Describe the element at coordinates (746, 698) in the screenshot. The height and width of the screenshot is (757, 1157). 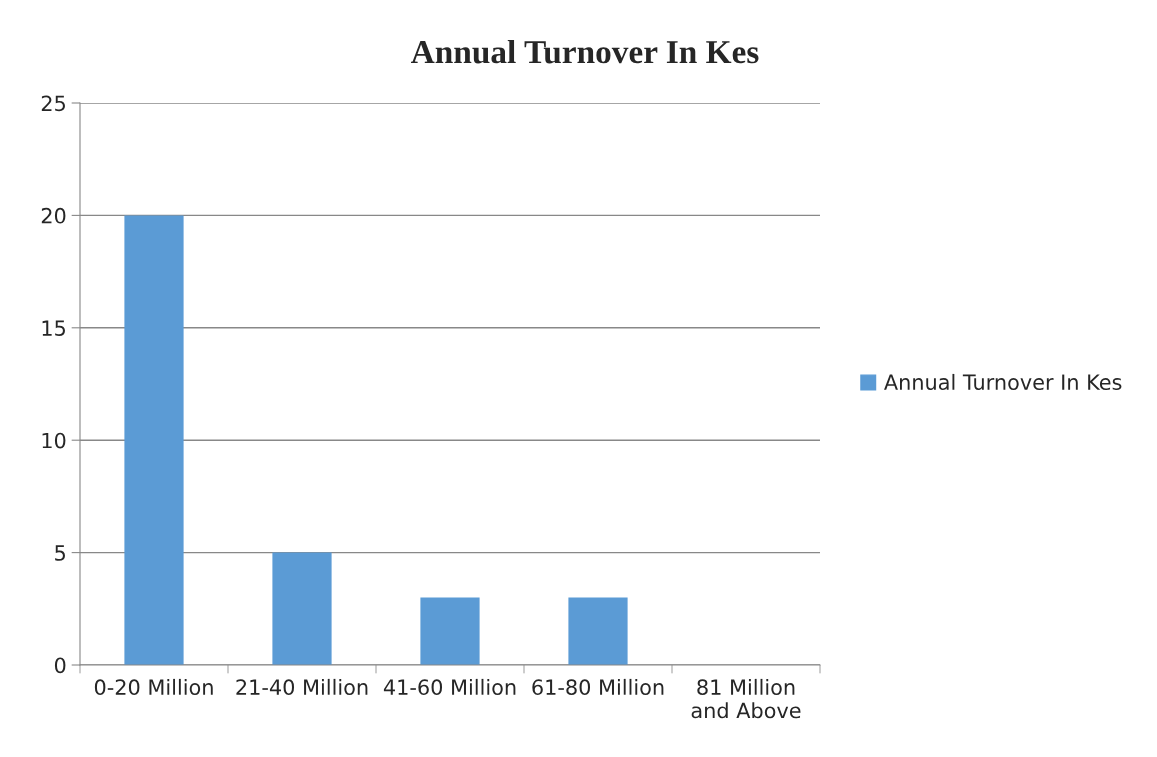
I see `x-tick-label: 81 Million and Above` at that location.